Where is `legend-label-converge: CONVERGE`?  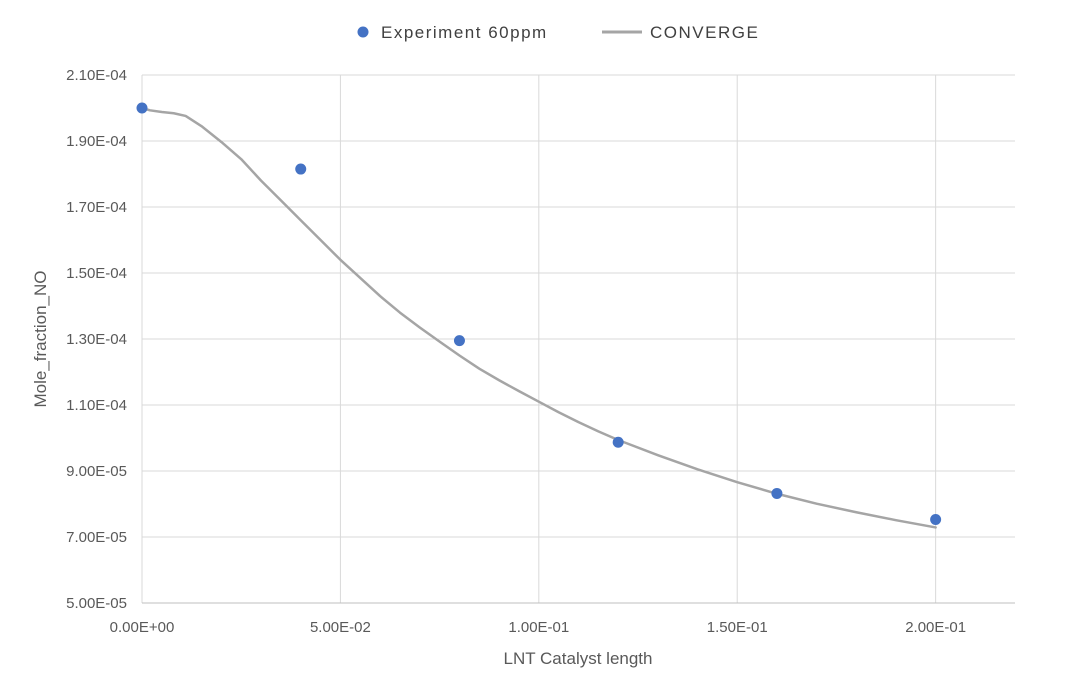
legend-label-converge: CONVERGE is located at coordinates (704, 32).